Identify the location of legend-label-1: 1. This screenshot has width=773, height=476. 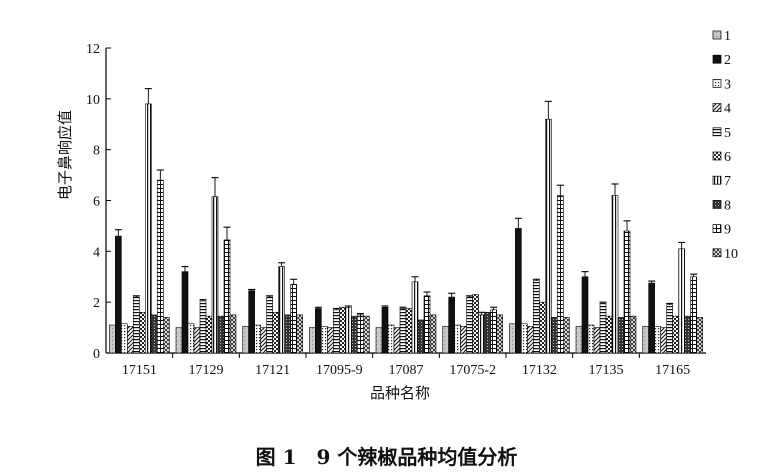
(727, 36).